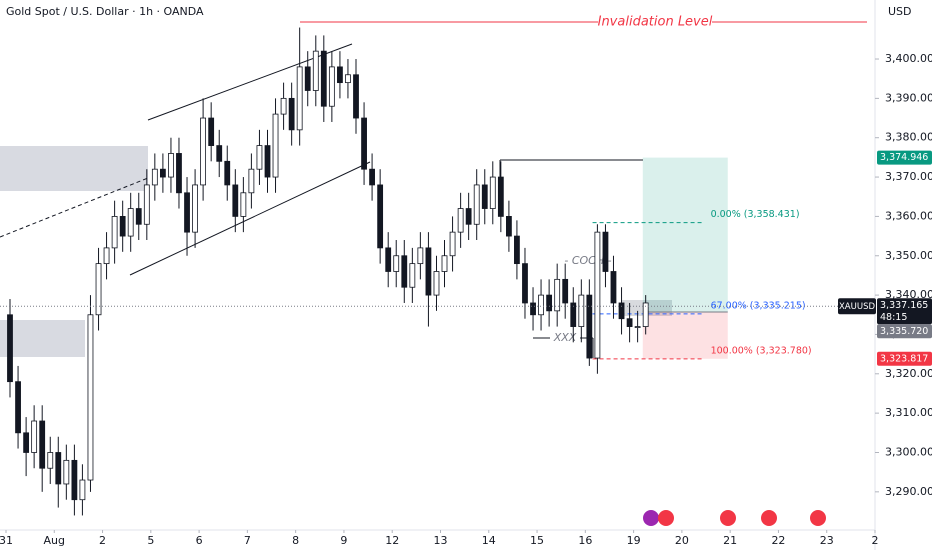 This screenshot has width=932, height=550. I want to click on x-tick-label: 23, so click(827, 540).